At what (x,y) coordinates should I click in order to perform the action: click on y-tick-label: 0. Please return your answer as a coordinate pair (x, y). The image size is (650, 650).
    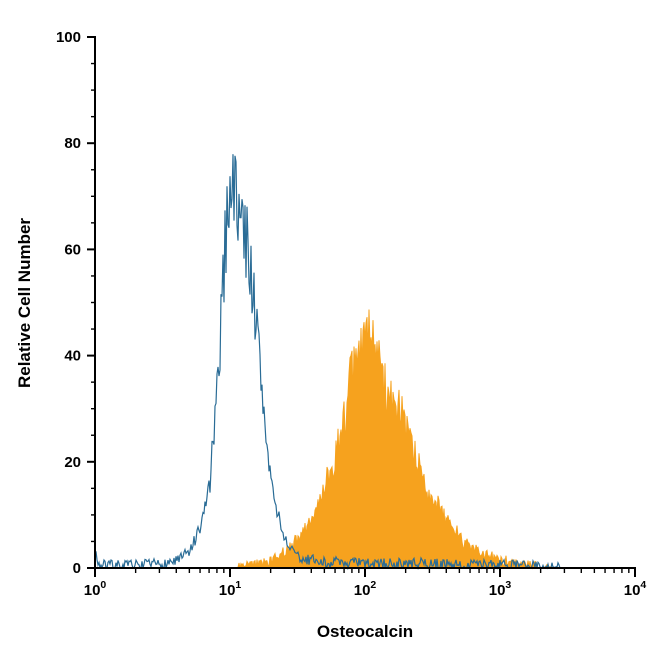
    Looking at the image, I should click on (77, 568).